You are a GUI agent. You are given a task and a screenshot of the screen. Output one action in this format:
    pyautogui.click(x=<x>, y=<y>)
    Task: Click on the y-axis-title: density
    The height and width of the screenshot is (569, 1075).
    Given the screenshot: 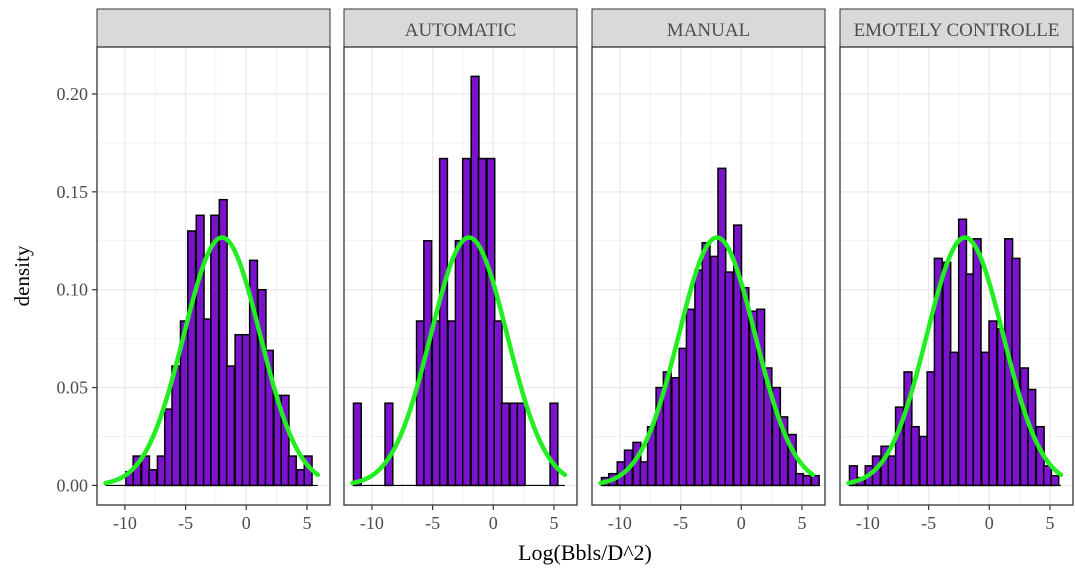 What is the action you would take?
    pyautogui.click(x=22, y=275)
    